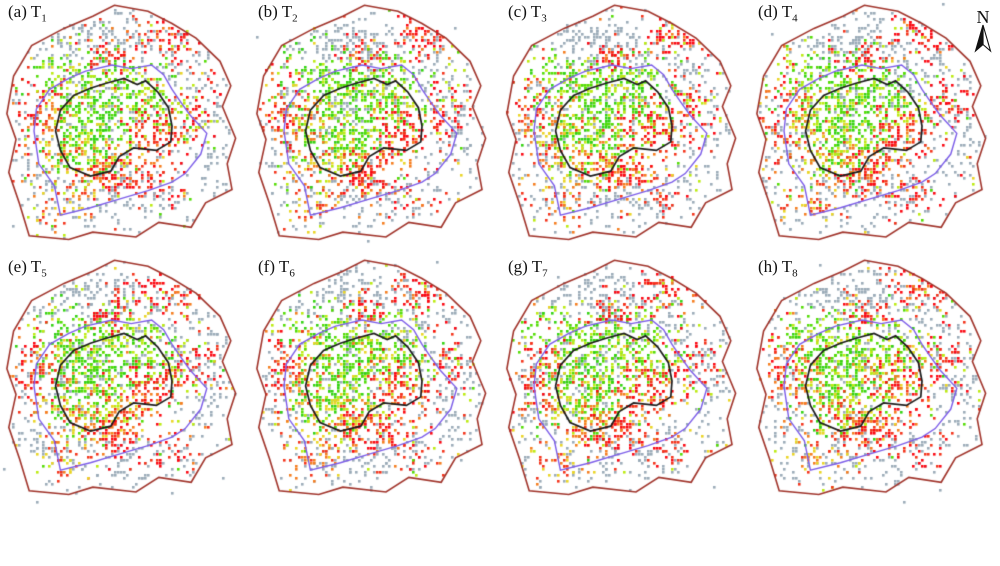 The image size is (1000, 566). I want to click on panel-label-text: (h) T, so click(775, 266).